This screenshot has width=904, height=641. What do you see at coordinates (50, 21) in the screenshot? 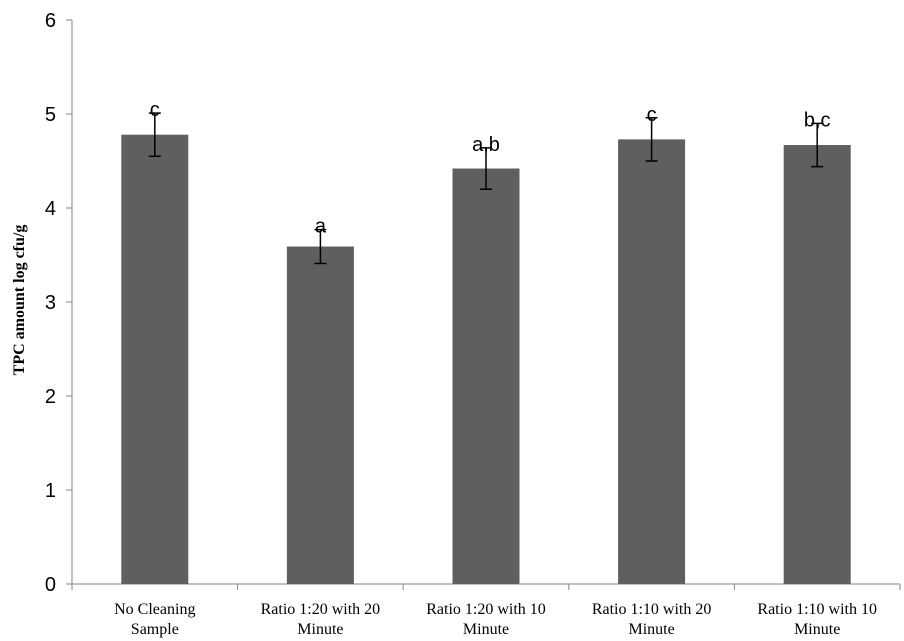
I see `y-tick-label: 6` at bounding box center [50, 21].